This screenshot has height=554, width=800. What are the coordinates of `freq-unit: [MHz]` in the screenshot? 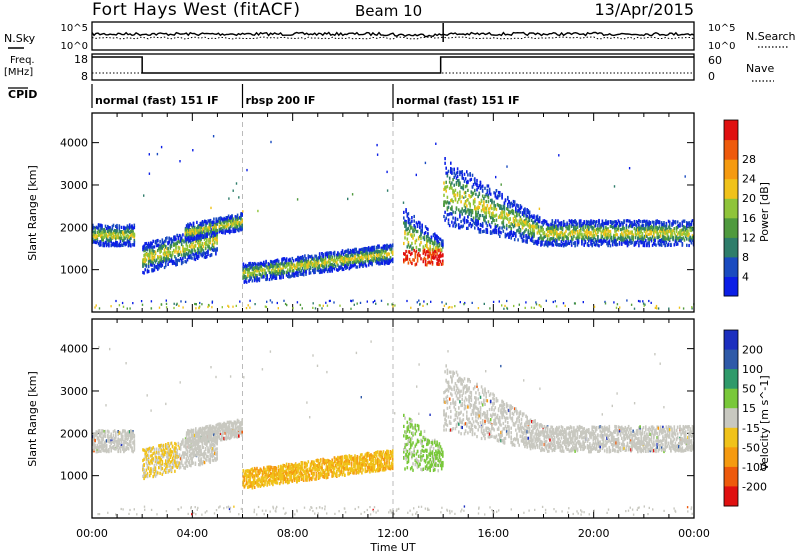 It's located at (18, 72).